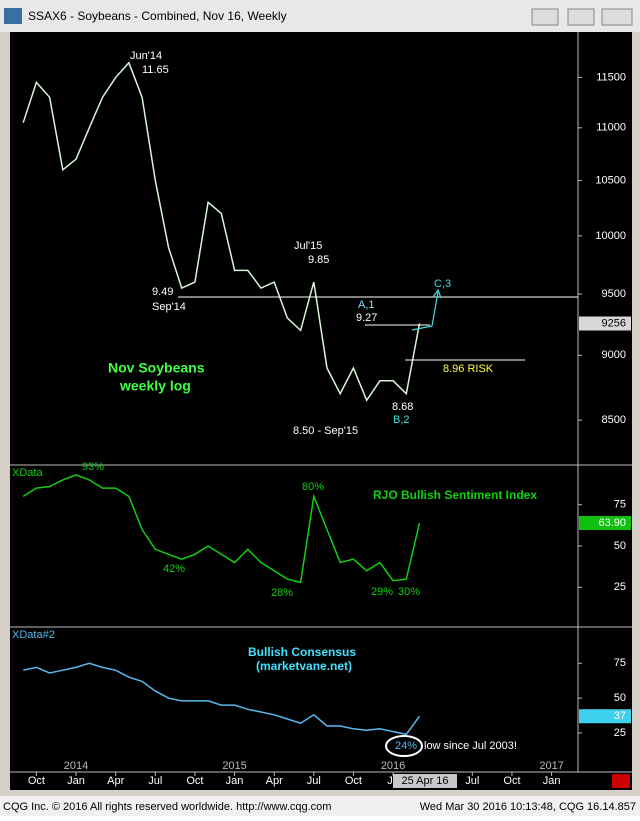 The height and width of the screenshot is (821, 640). Describe the element at coordinates (470, 746) in the screenshot. I see `annotation: low since Jul 2003!` at that location.